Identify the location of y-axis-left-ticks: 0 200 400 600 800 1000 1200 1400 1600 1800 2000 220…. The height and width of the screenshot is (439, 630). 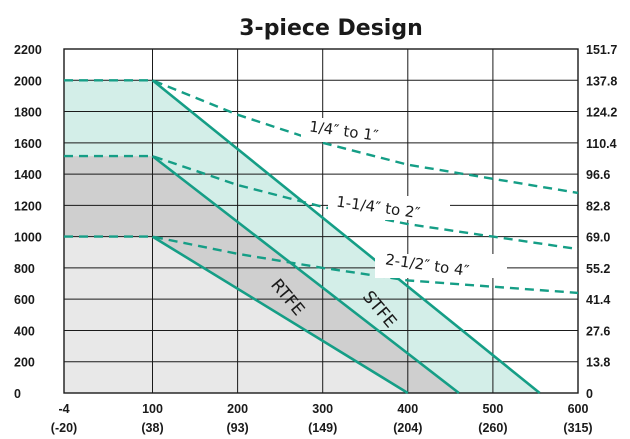
(28, 222).